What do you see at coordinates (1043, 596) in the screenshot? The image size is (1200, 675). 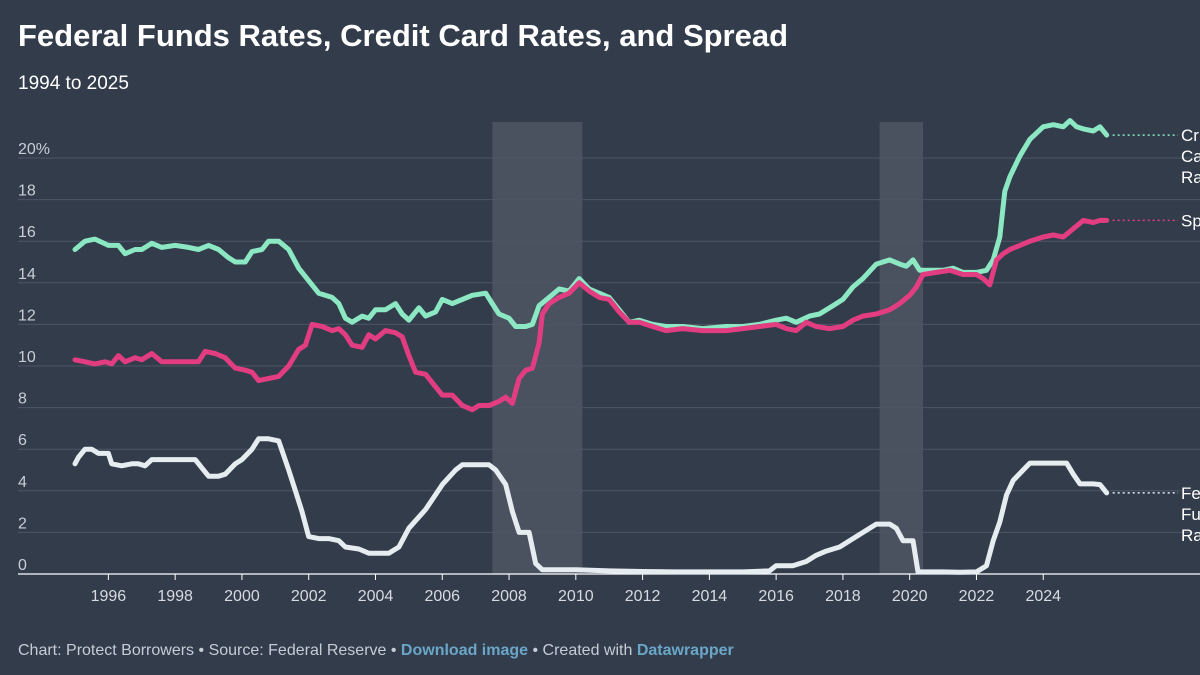 I see `x-tick-label: 2024` at bounding box center [1043, 596].